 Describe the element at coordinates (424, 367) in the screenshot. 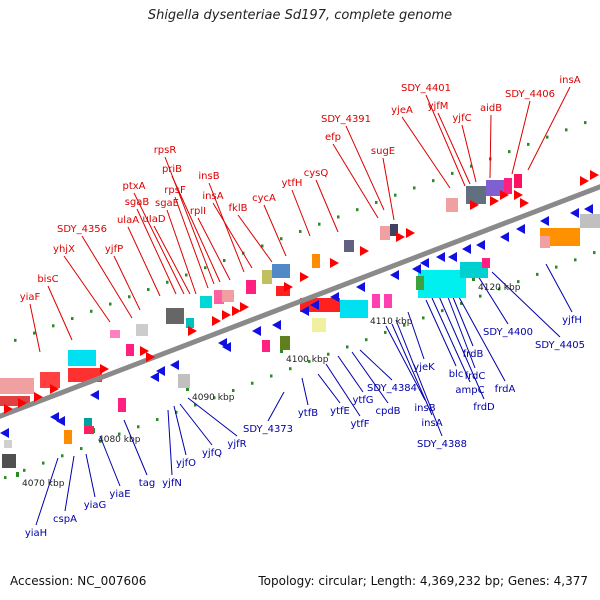

I see `gene-label-bottom: yjeK` at that location.